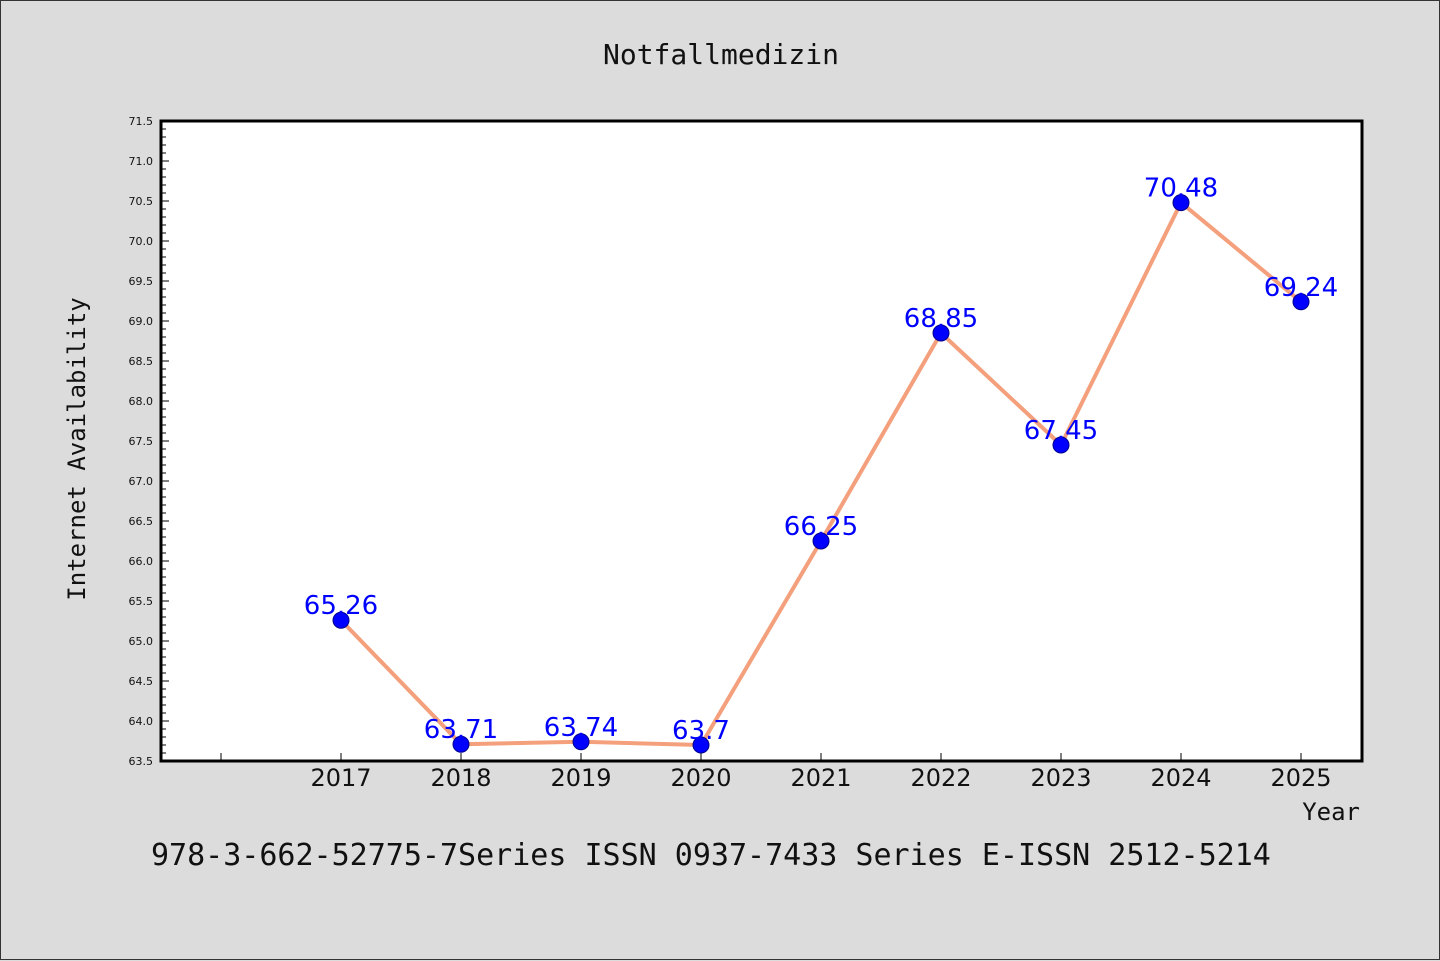 The width and height of the screenshot is (1440, 961). What do you see at coordinates (581, 728) in the screenshot?
I see `data-label: 63.74` at bounding box center [581, 728].